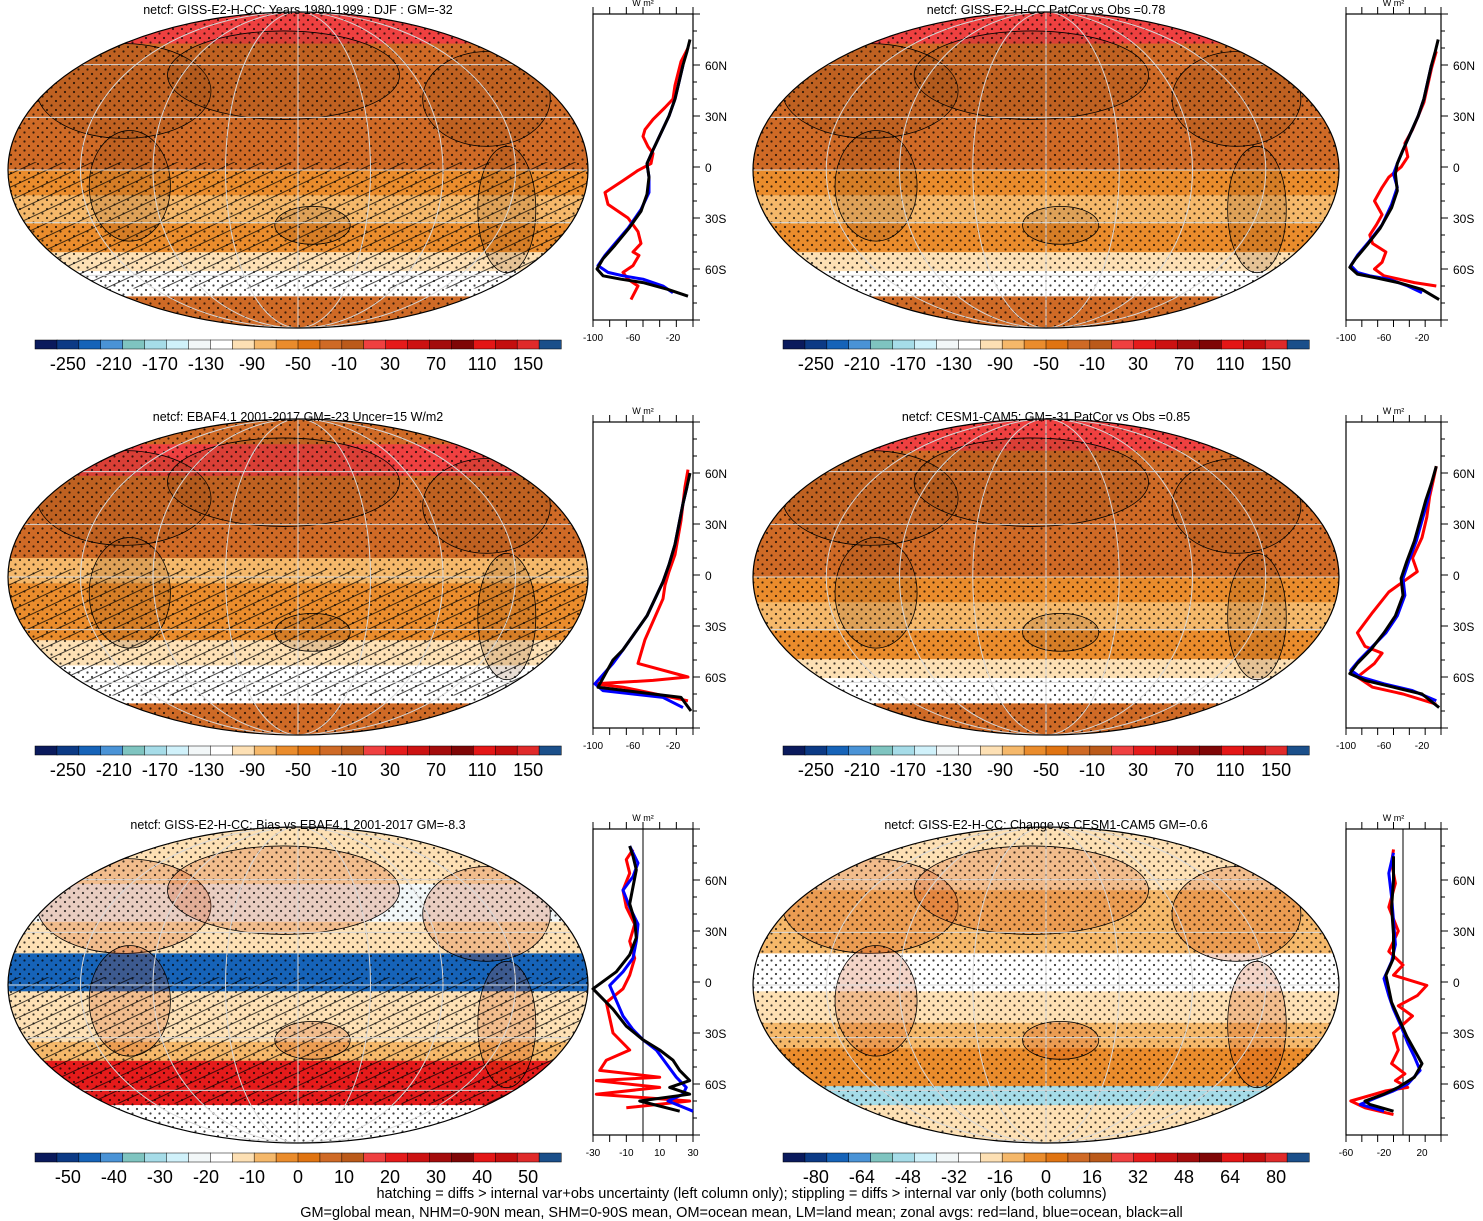 This screenshot has width=1483, height=1221. What do you see at coordinates (716, 525) in the screenshot?
I see `y-tick-label: 30N` at bounding box center [716, 525].